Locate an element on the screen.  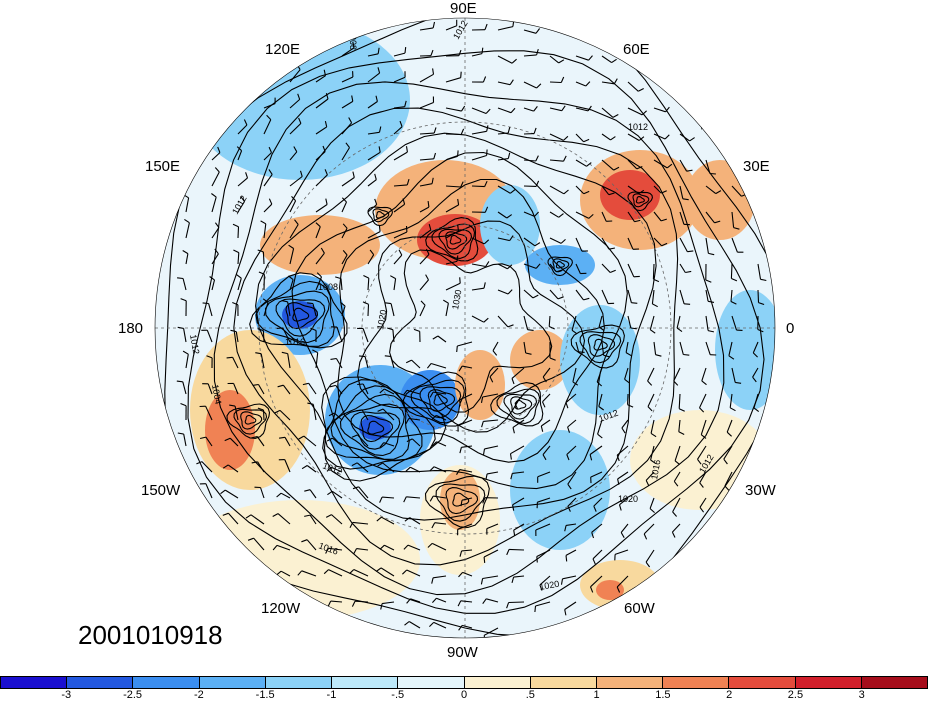
label-120w: 120W is located at coordinates (281, 608).